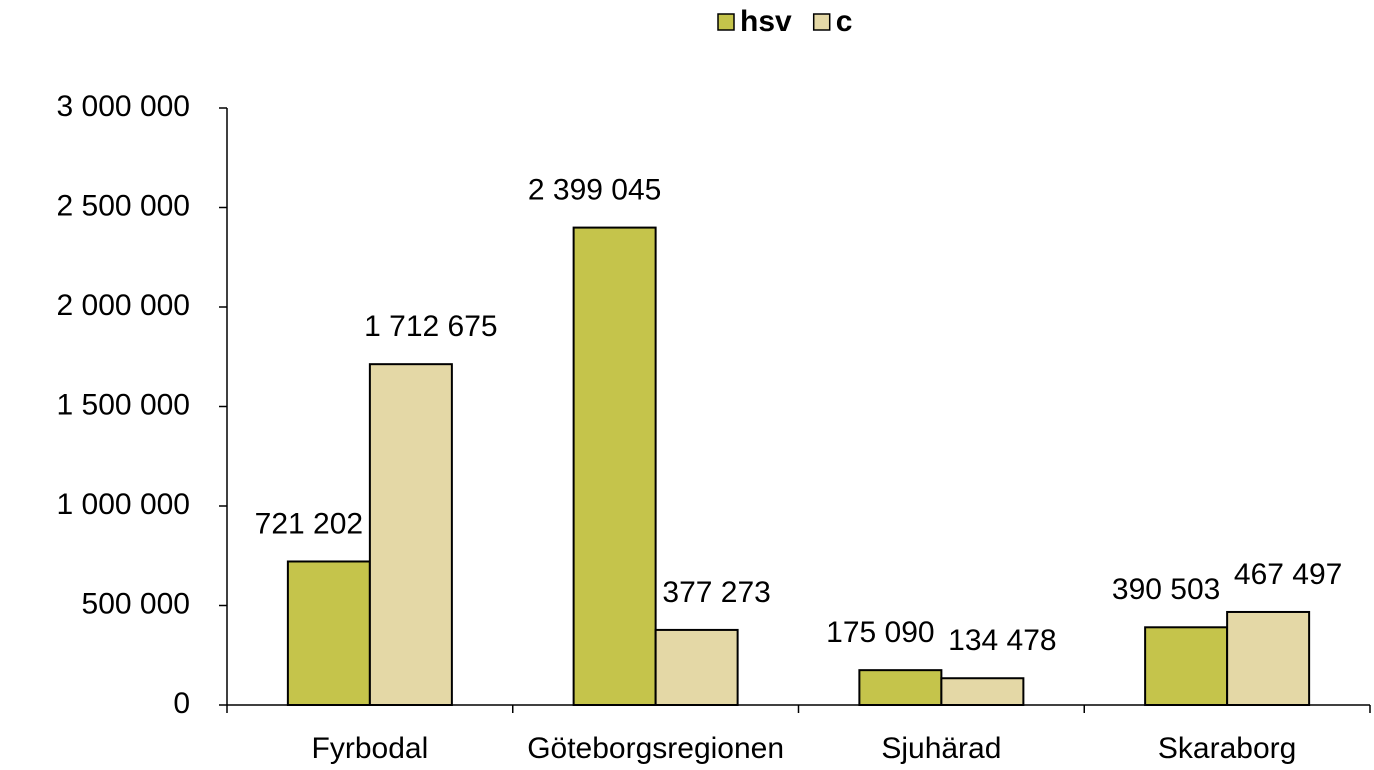 The image size is (1374, 770). Describe the element at coordinates (1227, 748) in the screenshot. I see `x-tick-label: Skaraborg` at that location.